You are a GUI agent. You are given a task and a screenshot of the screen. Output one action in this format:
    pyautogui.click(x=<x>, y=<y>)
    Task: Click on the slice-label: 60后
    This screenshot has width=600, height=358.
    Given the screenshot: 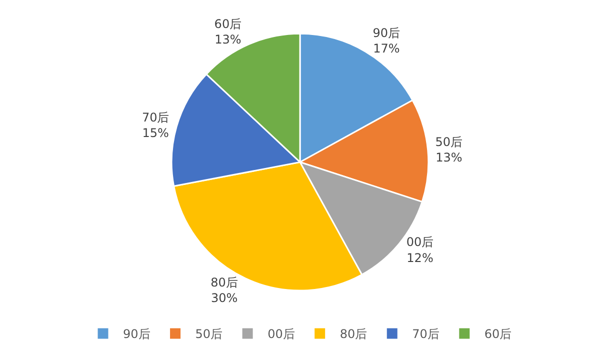 What is the action you would take?
    pyautogui.click(x=228, y=23)
    